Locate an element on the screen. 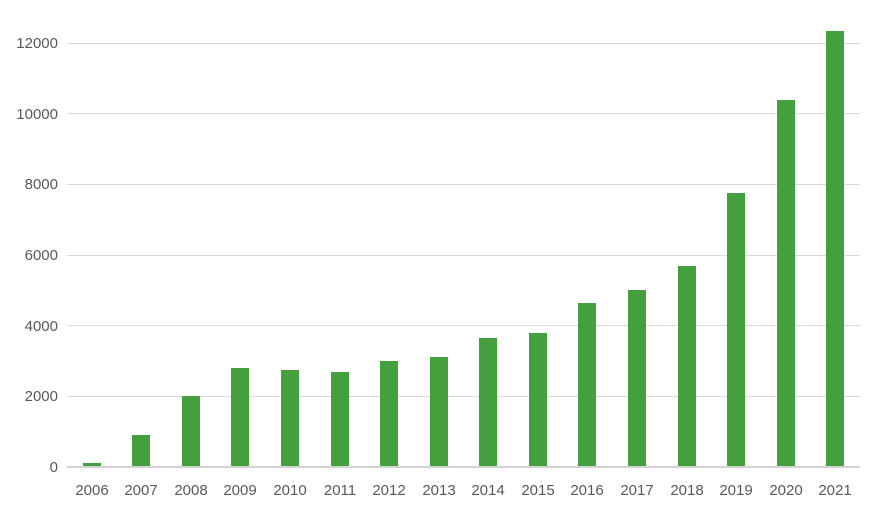 This screenshot has width=874, height=507. x-tick-label-2008: 2008 is located at coordinates (191, 490).